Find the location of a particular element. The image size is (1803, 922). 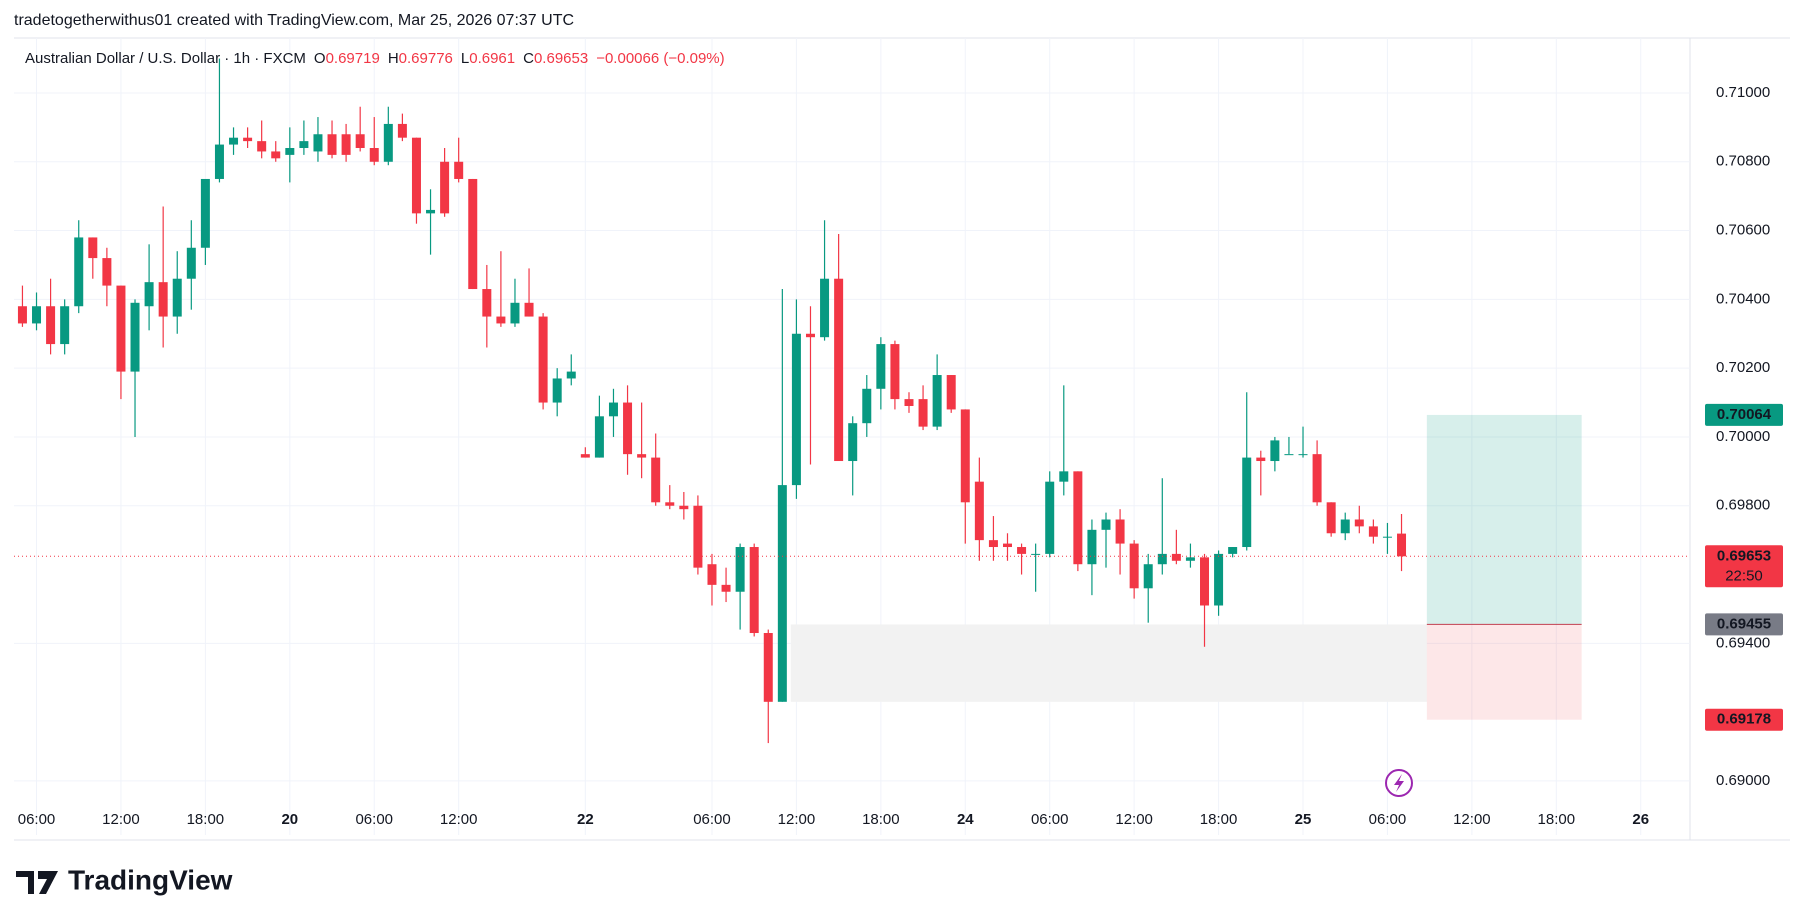

price-label: 0.69178 is located at coordinates (1744, 719).